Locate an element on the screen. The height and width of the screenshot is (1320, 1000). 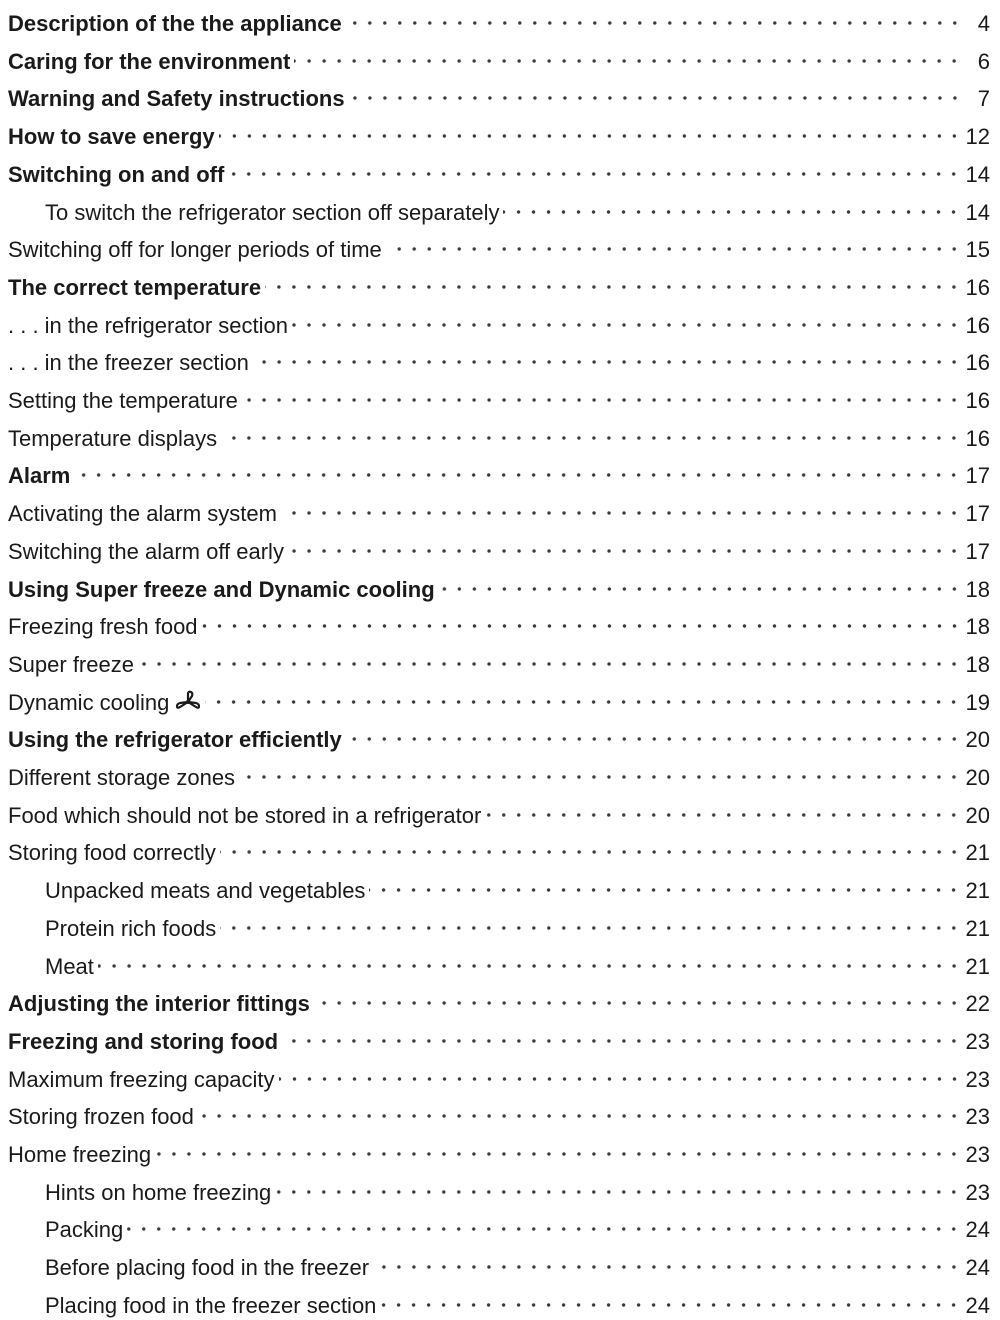
toc-entry-page-number: 22 is located at coordinates (977, 1004).